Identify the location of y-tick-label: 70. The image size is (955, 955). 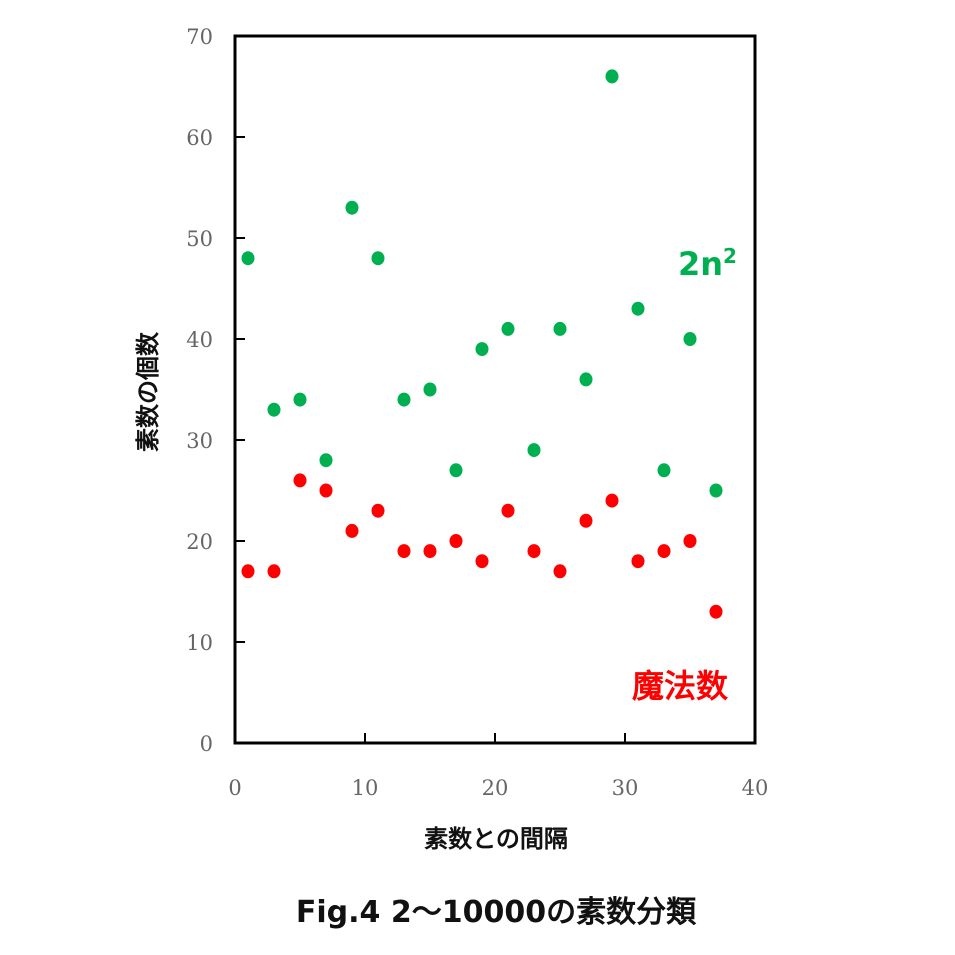
(199, 37).